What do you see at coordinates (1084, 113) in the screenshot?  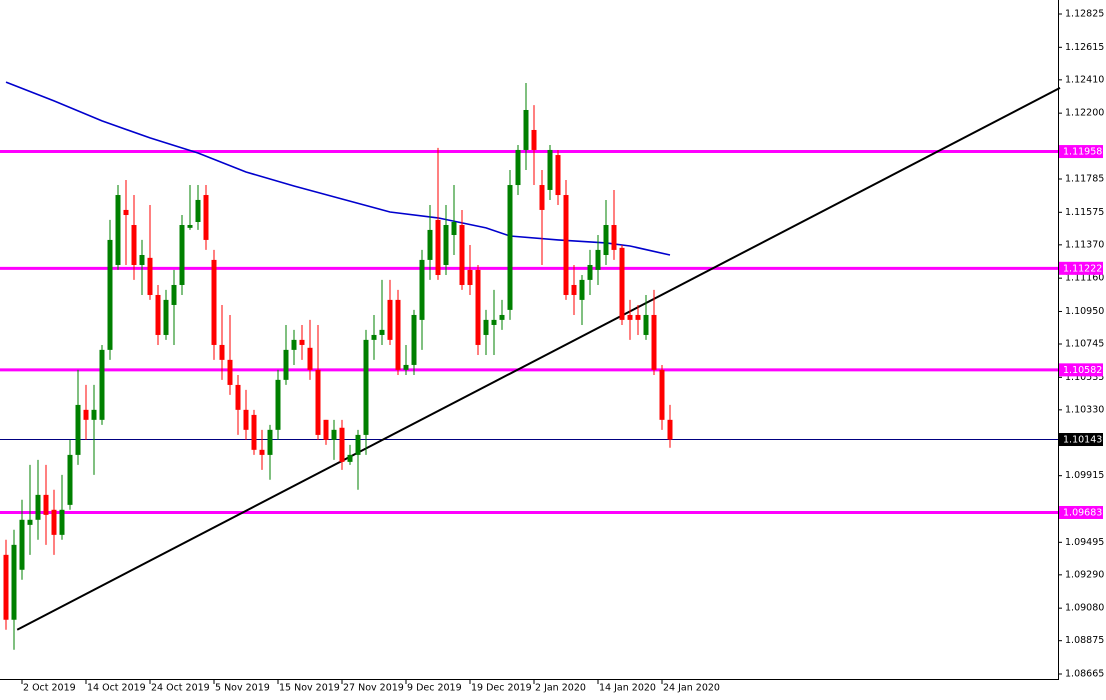 I see `y-tick-label: 1.12200` at bounding box center [1084, 113].